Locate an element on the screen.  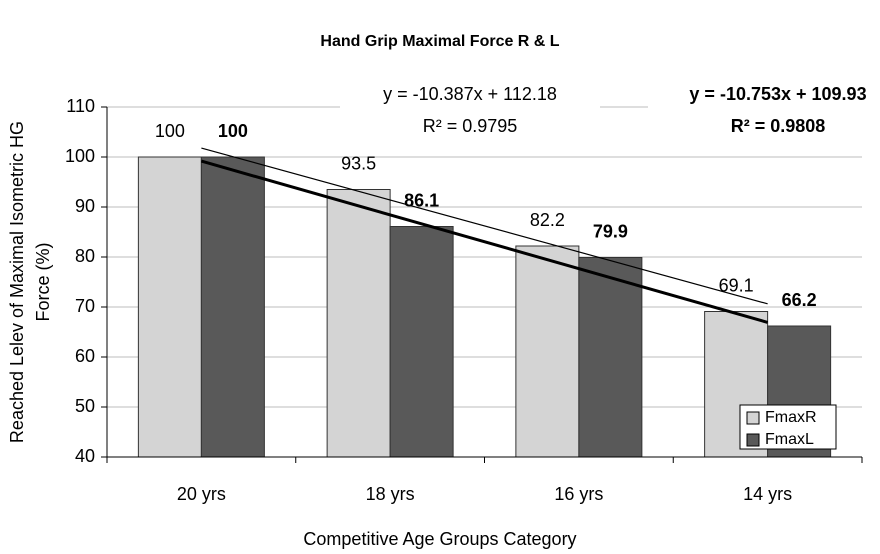
x-axis-title: Competitive Age Groups Category is located at coordinates (439, 539).